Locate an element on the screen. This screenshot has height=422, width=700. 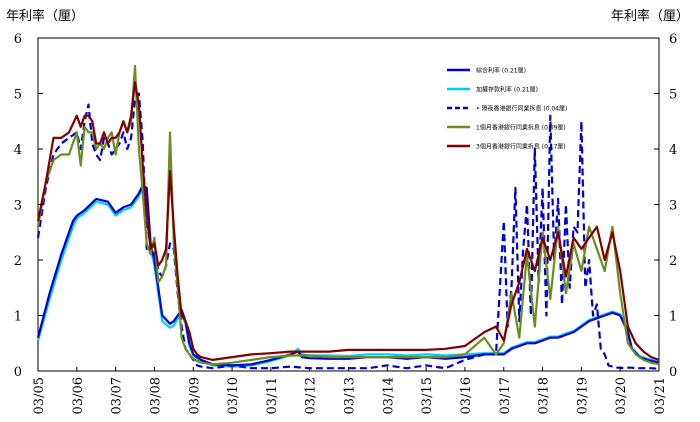
legend-label-2: • 隔夜香港銀行同業拆息 (0.04厘) is located at coordinates (521, 109).